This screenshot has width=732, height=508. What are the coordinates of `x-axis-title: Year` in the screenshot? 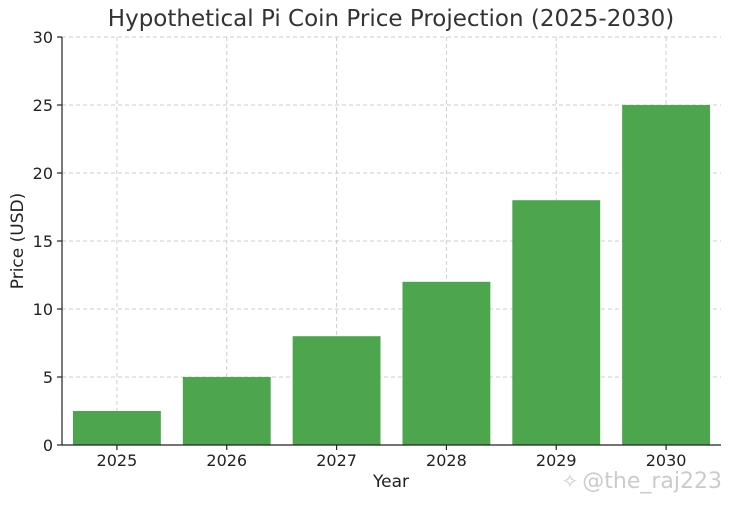 It's located at (390, 482).